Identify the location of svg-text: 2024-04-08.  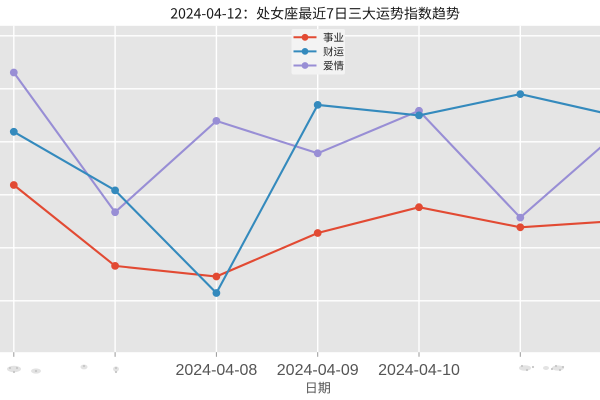
(216, 370).